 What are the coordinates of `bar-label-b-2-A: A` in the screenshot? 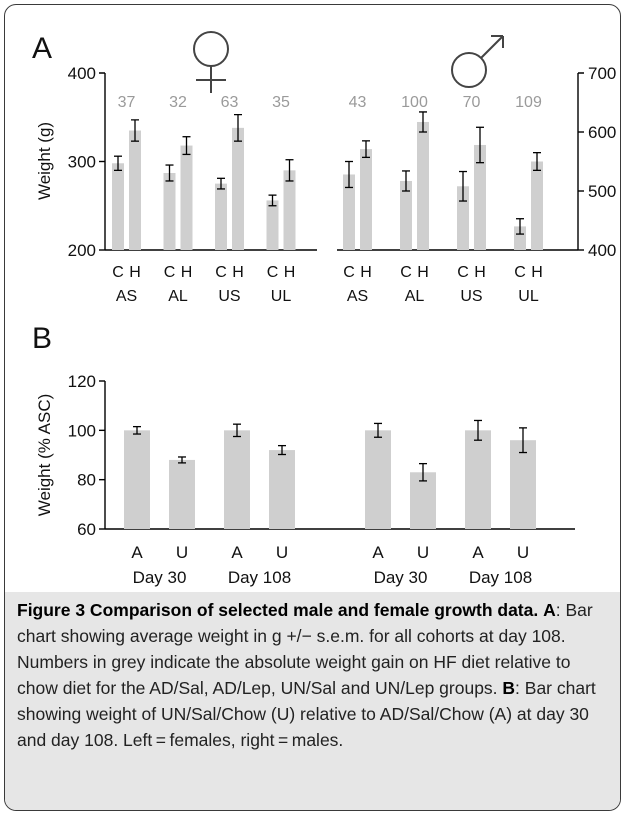 It's located at (378, 552).